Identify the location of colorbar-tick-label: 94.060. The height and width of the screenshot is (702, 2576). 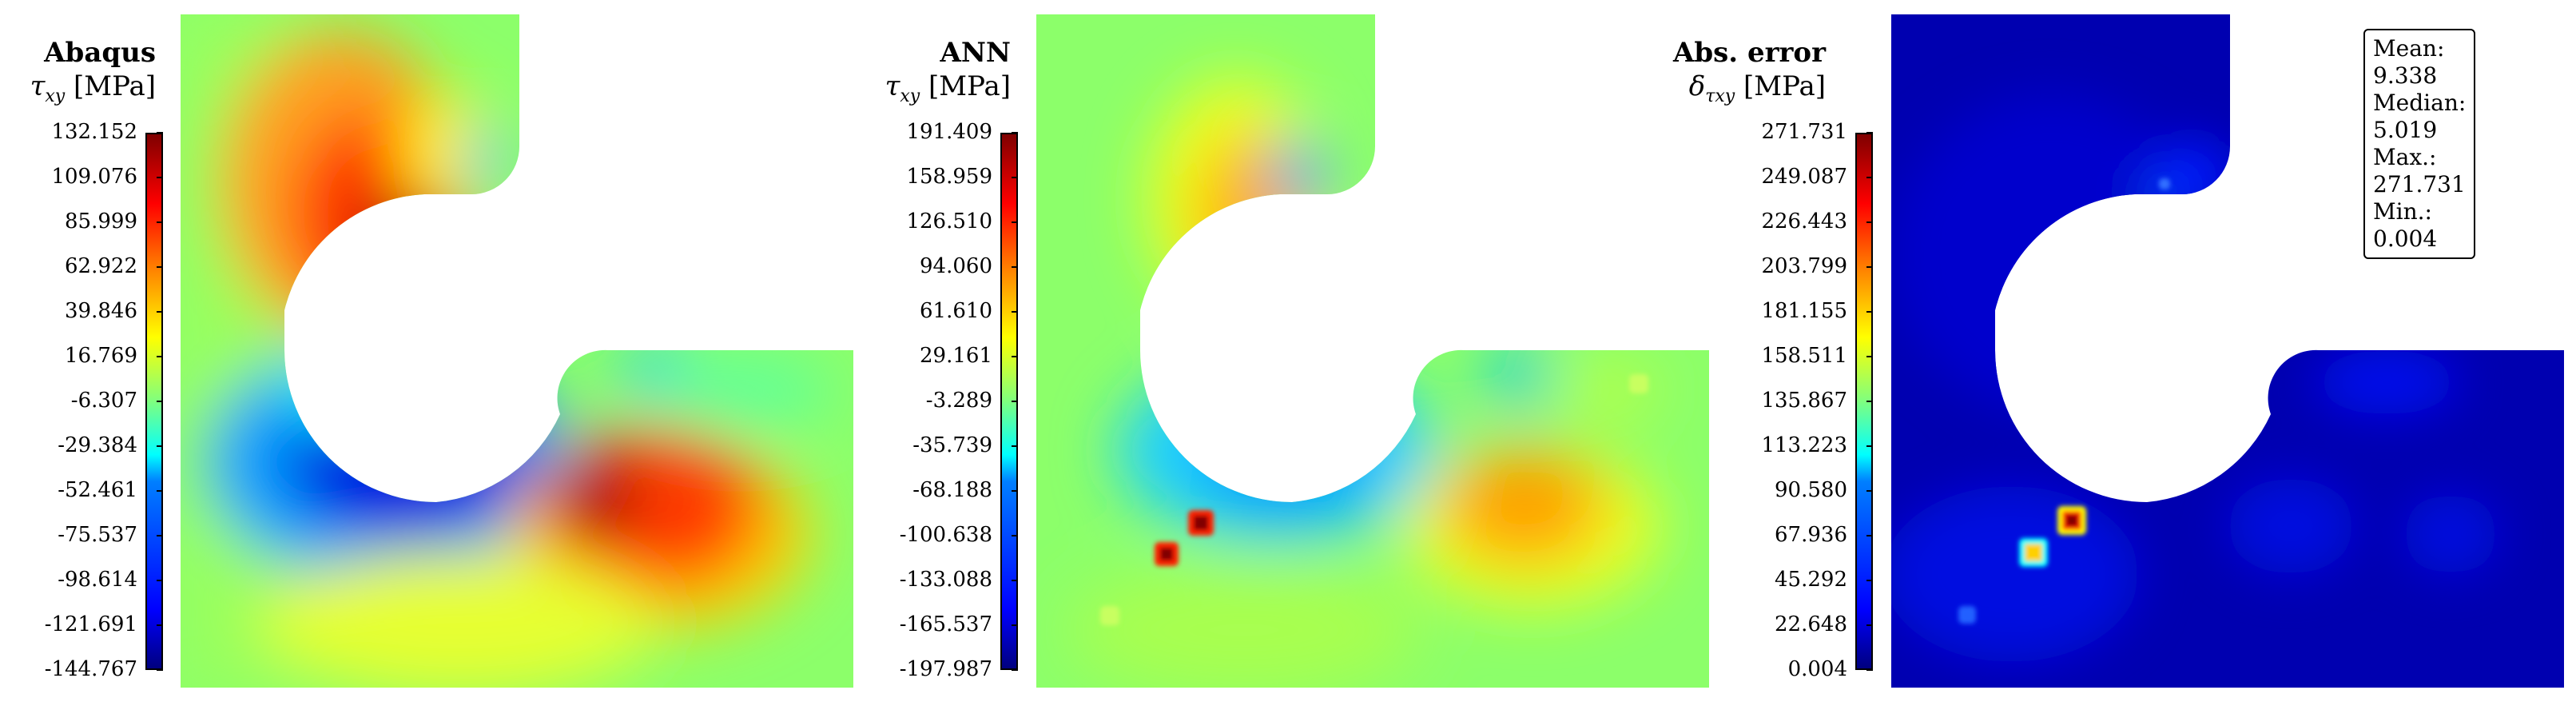
(956, 266).